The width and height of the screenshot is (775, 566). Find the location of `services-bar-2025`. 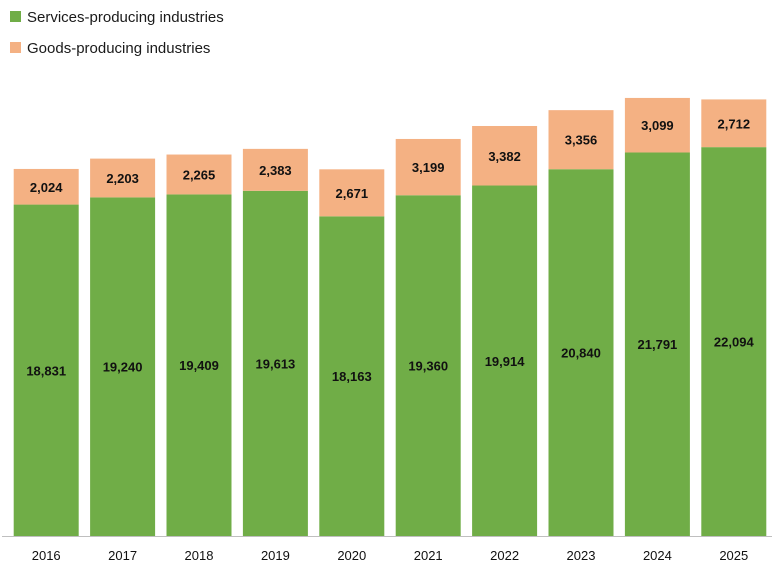

services-bar-2025 is located at coordinates (734, 341).